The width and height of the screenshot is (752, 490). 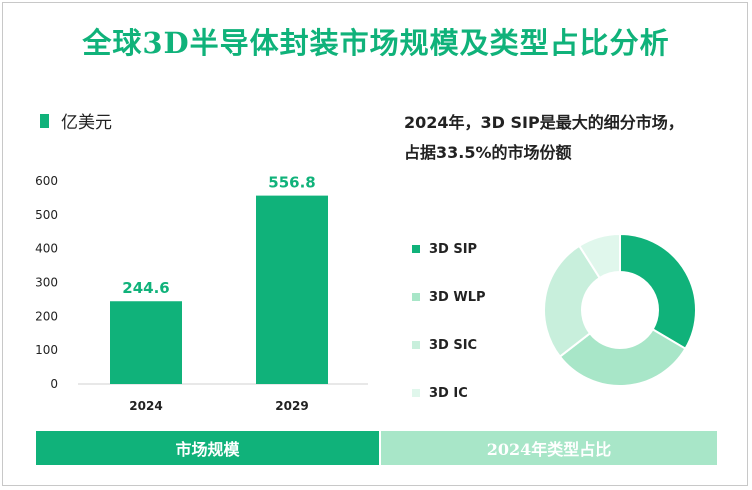 I want to click on unit-legend: 亿美元, so click(x=76, y=120).